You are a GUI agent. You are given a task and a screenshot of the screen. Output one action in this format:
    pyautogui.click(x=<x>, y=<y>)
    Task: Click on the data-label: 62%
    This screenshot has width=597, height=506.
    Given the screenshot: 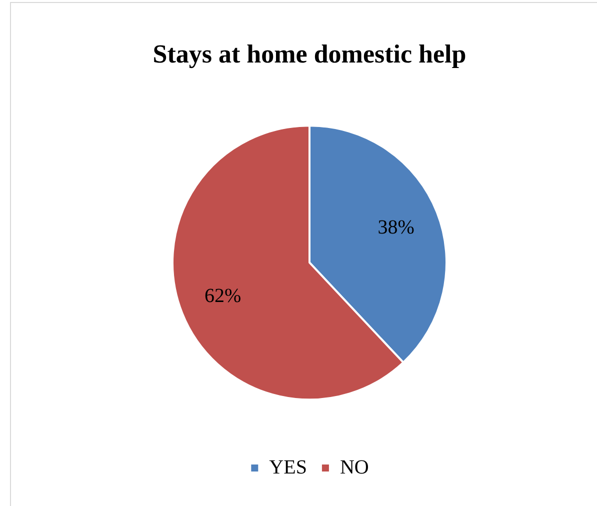 What is the action you would take?
    pyautogui.click(x=223, y=296)
    